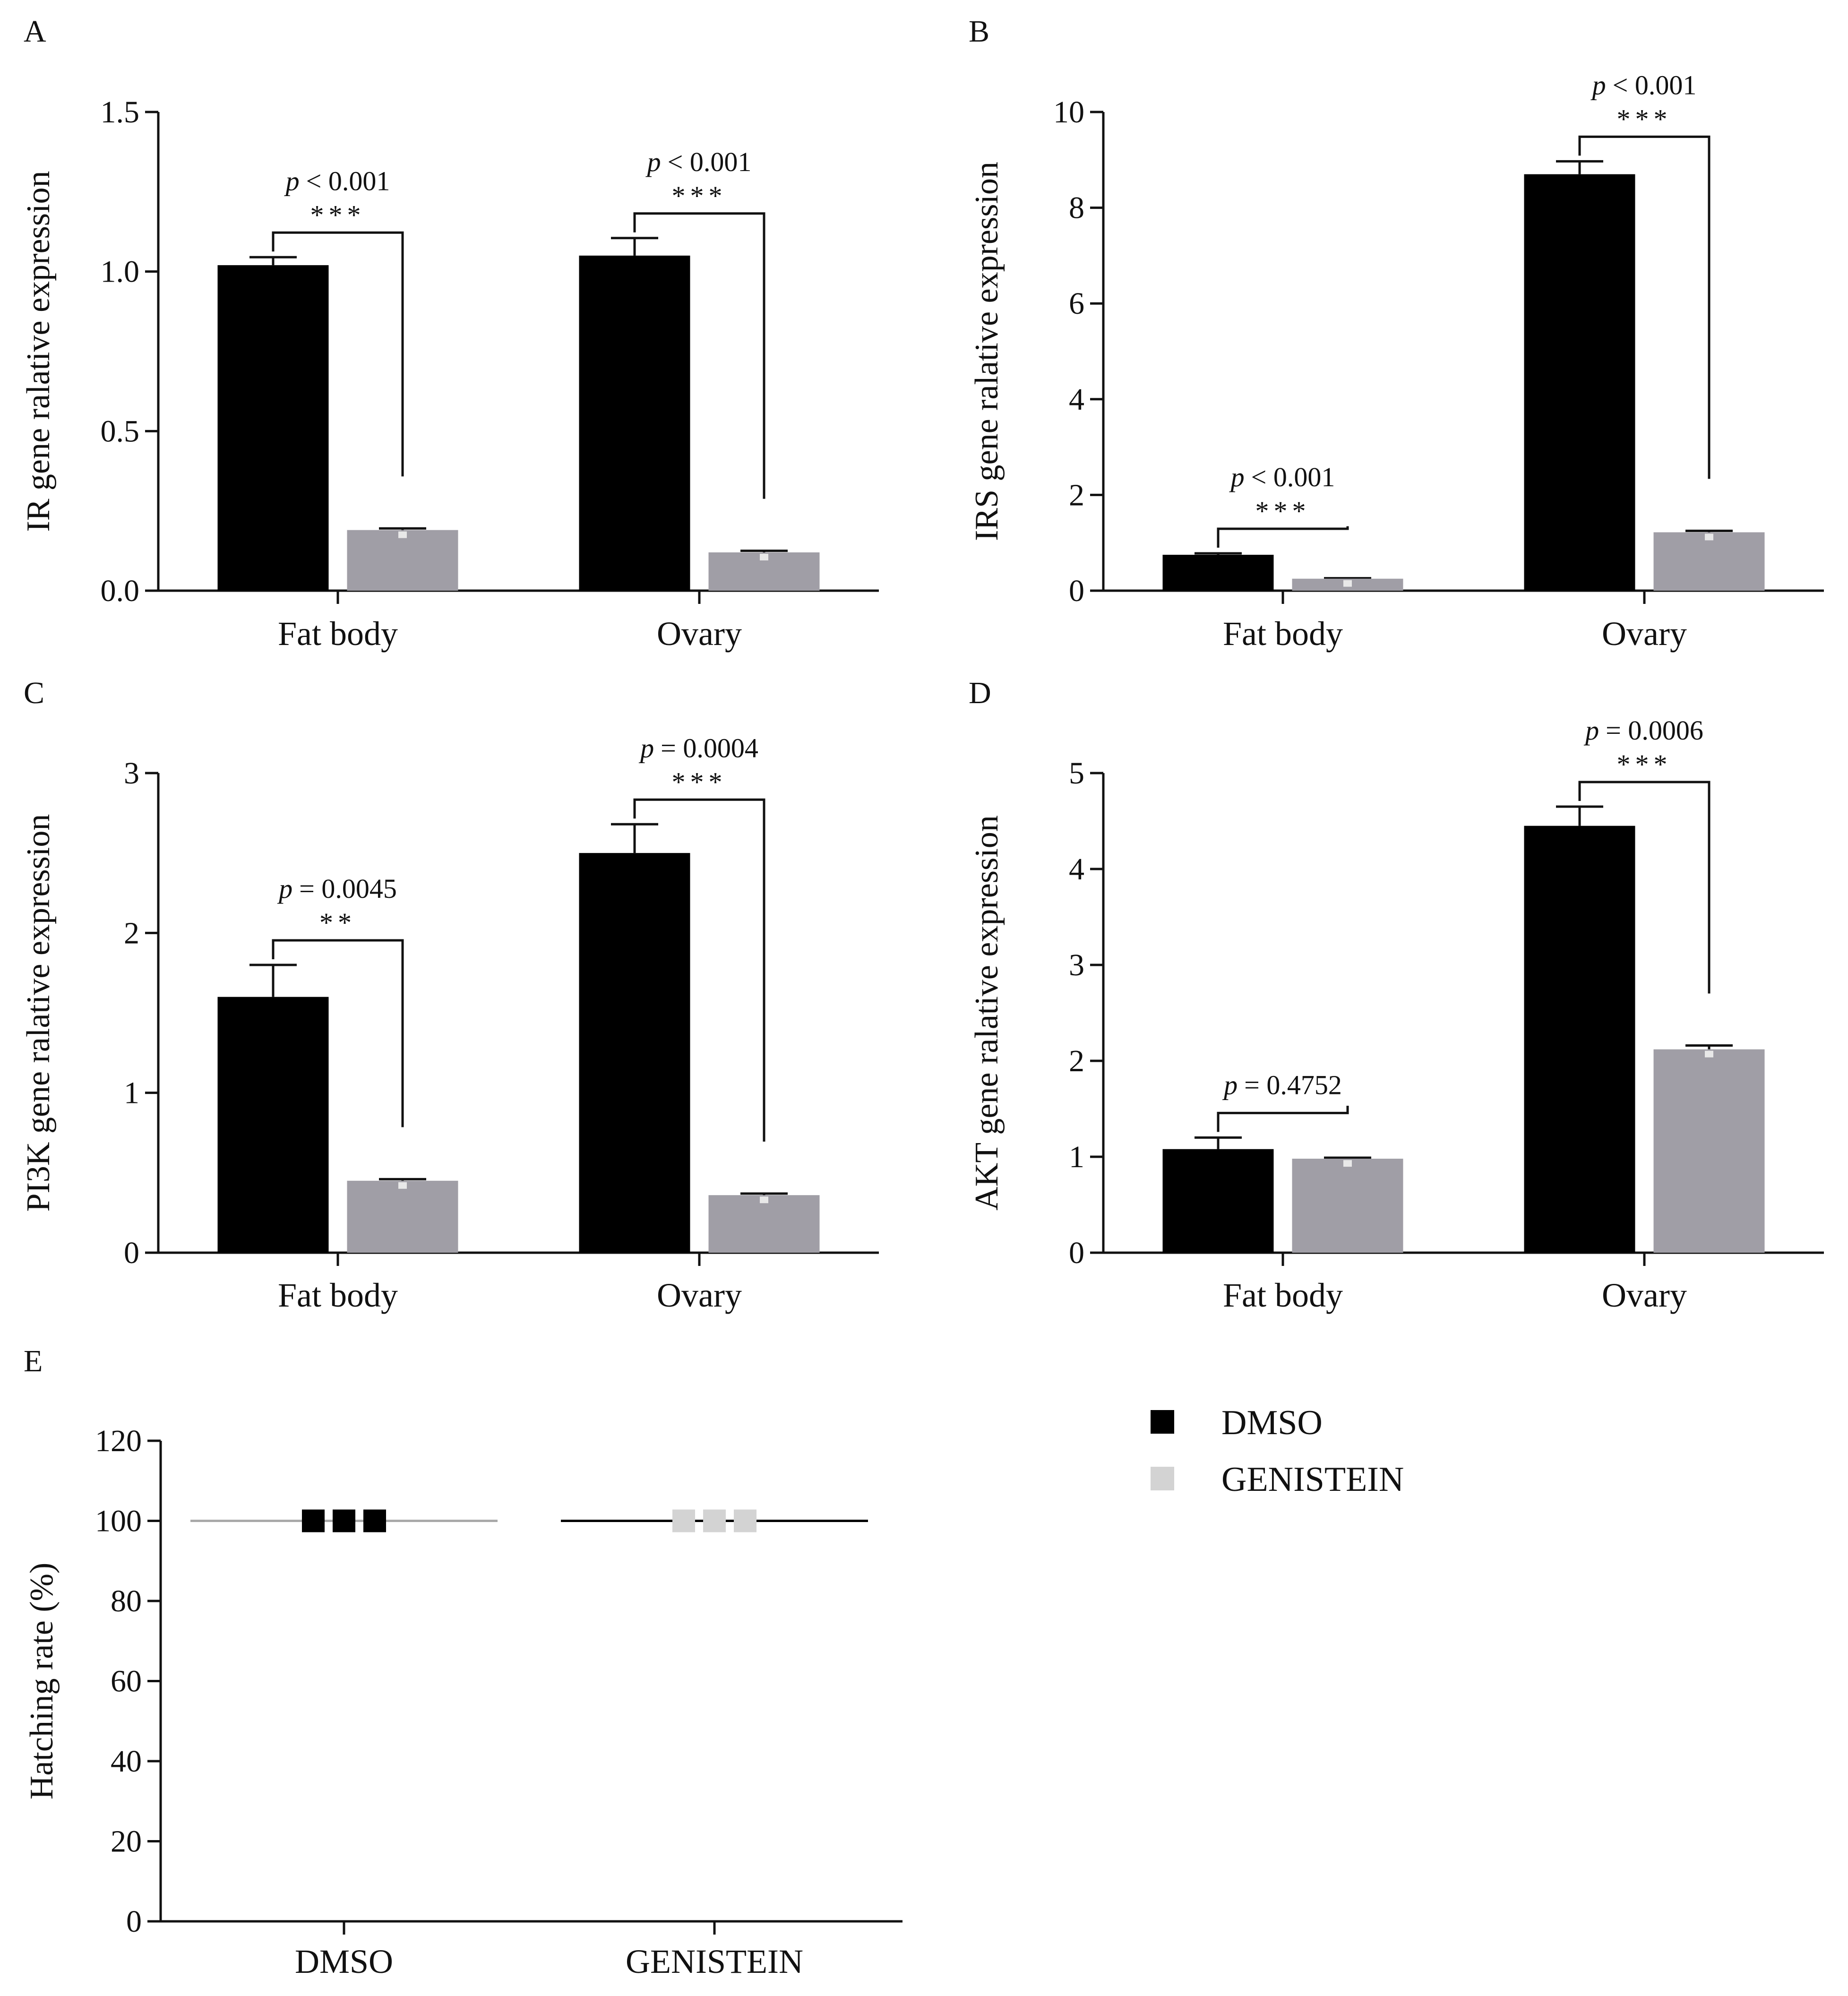 The image size is (1848, 1996). What do you see at coordinates (337, 922) in the screenshot?
I see `significance-stars: **` at bounding box center [337, 922].